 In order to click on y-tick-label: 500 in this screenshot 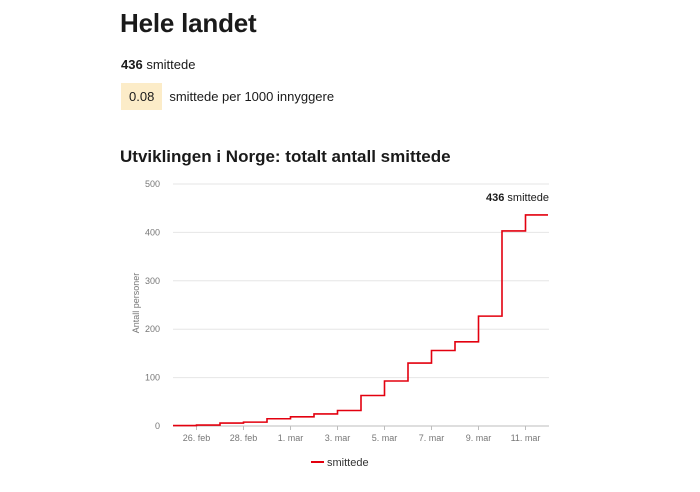, I will do `click(152, 184)`.